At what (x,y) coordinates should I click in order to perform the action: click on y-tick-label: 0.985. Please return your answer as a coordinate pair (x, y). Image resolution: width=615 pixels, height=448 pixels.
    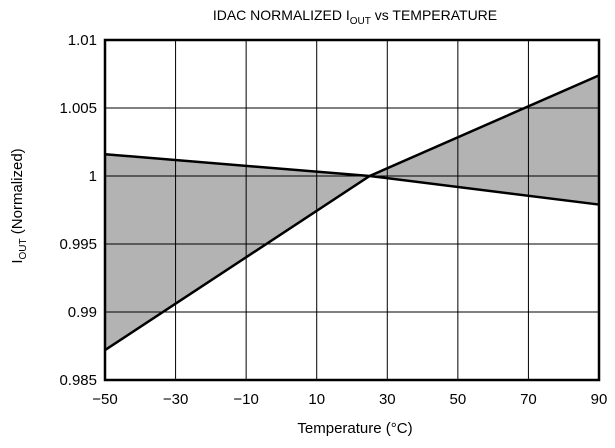
    Looking at the image, I should click on (78, 380).